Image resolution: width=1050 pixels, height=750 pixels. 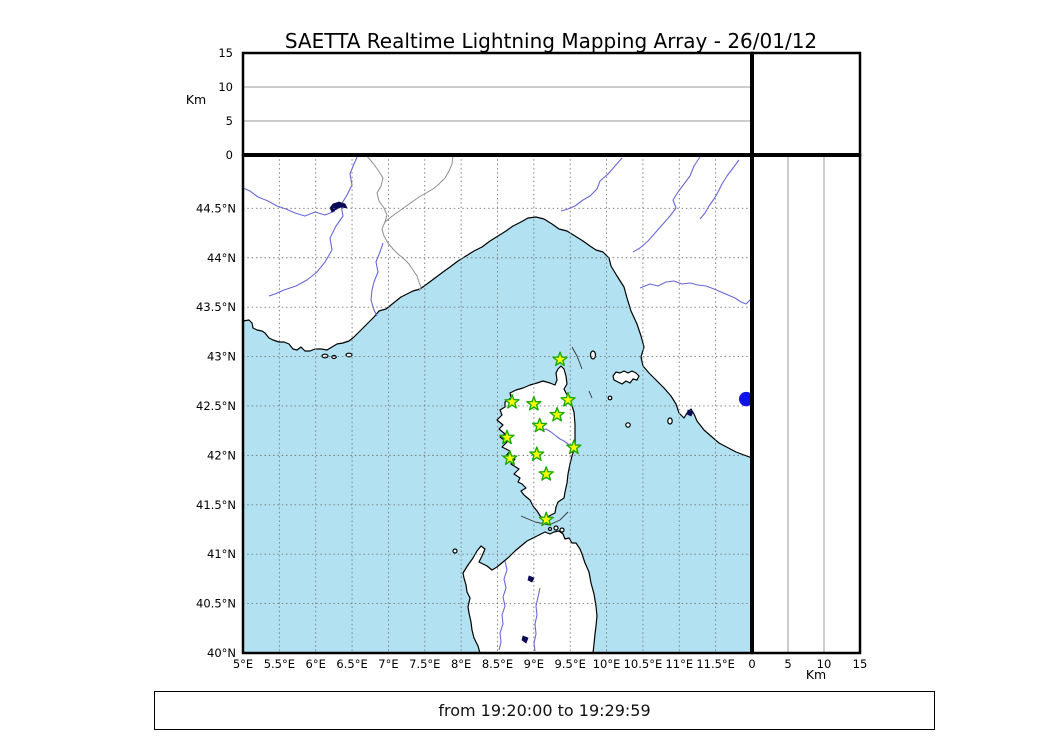 I want to click on longitude-tick-label: 7.5°E, so click(x=424, y=664).